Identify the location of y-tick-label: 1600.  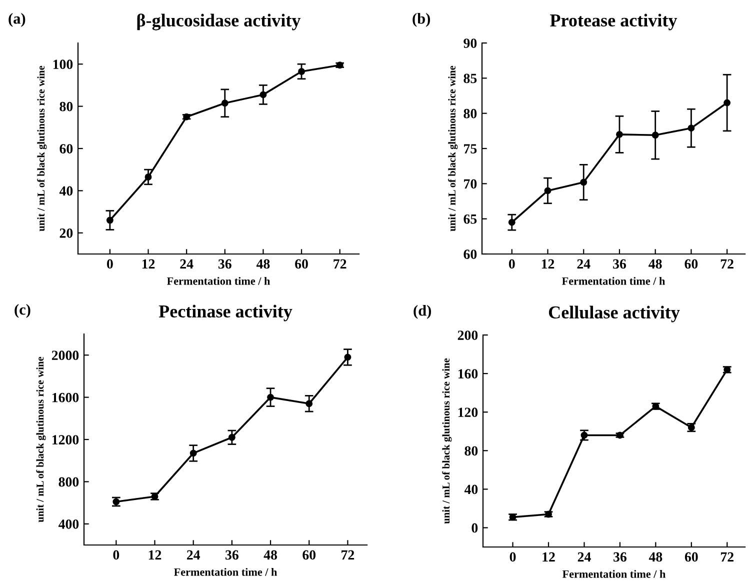
(65, 397).